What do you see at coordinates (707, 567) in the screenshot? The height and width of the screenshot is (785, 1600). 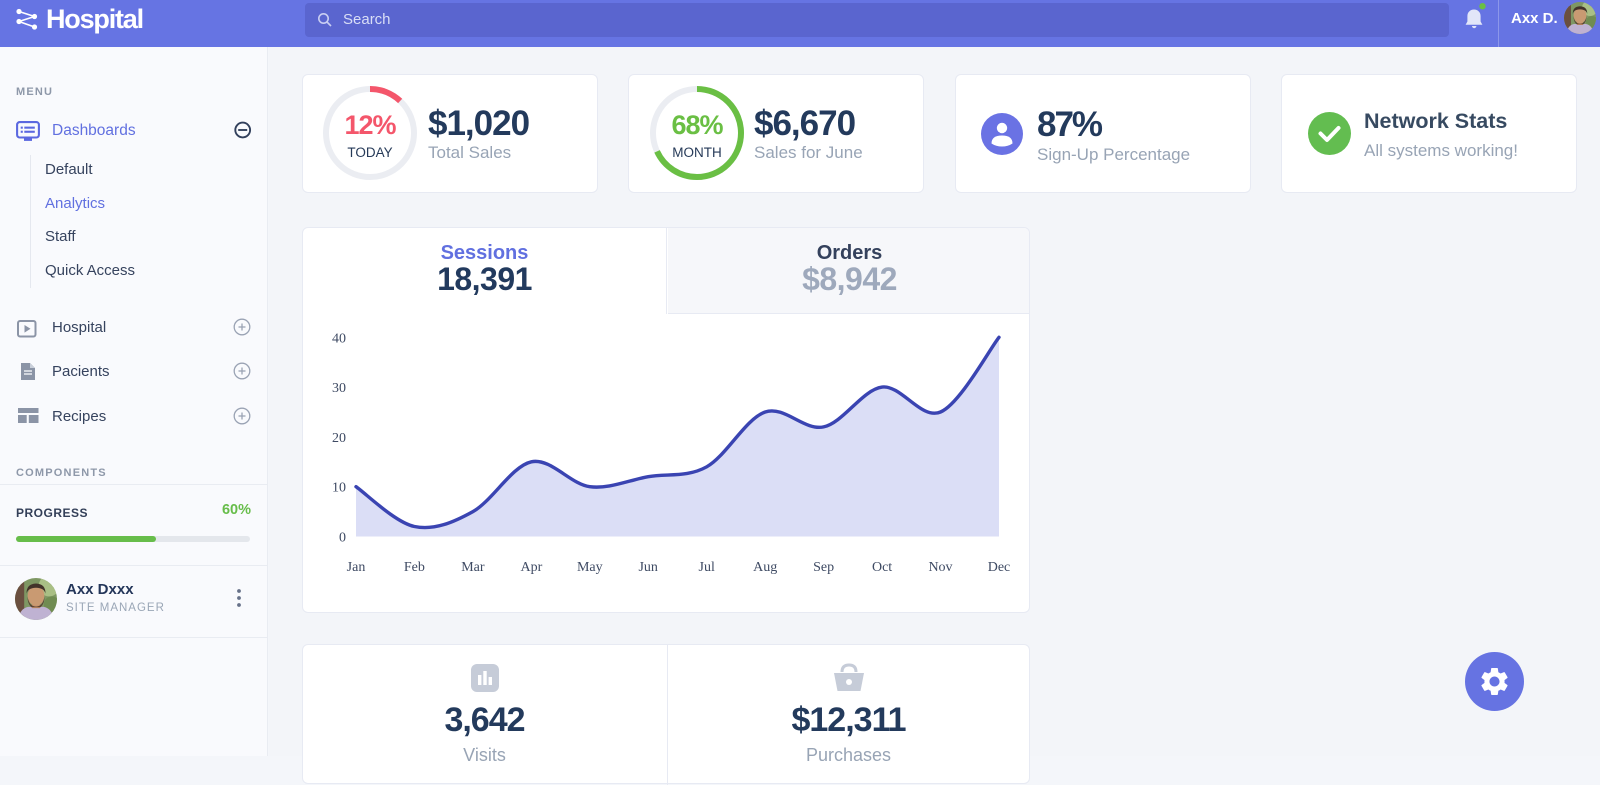 I see `svg-text: Jul` at bounding box center [707, 567].